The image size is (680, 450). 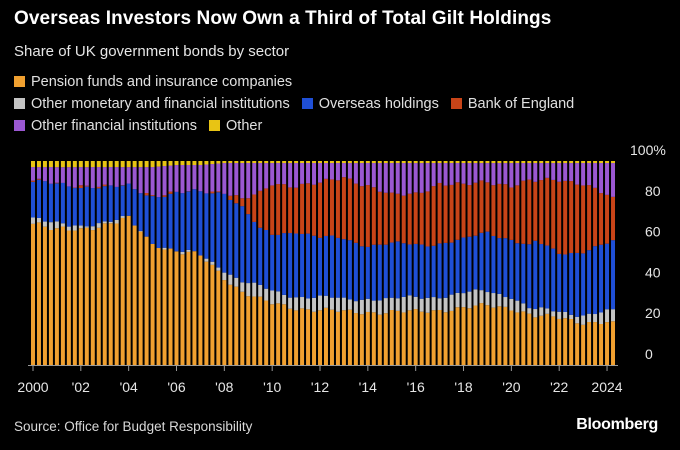 What do you see at coordinates (456, 103) in the screenshot?
I see `legend-swatch-boe` at bounding box center [456, 103].